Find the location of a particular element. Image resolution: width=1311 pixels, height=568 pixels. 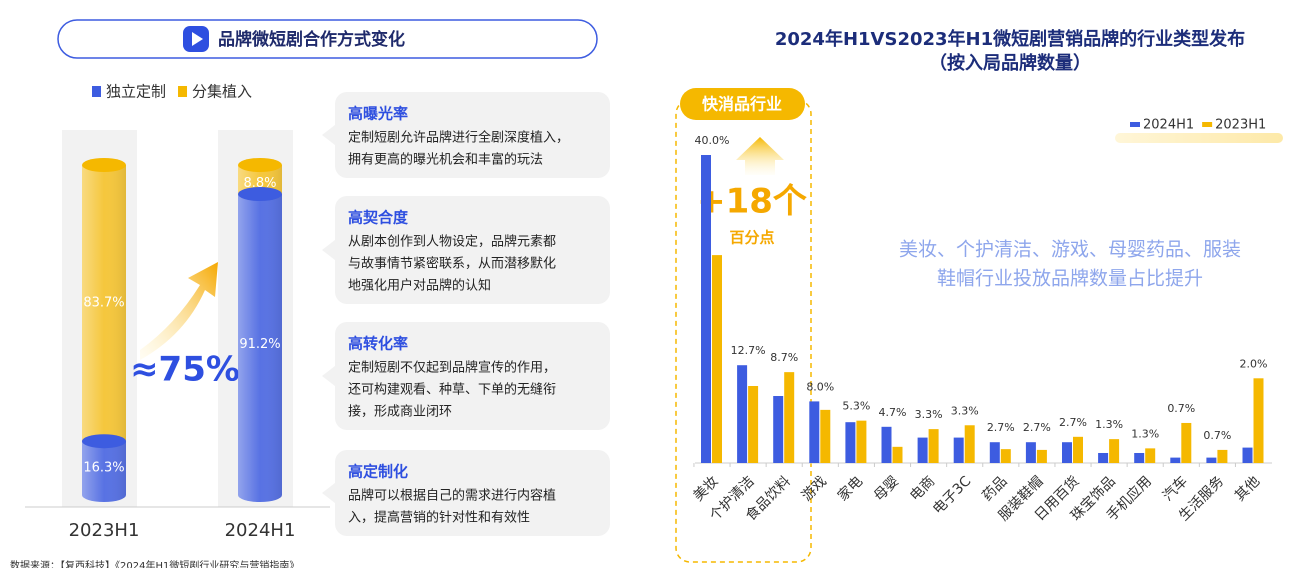

card-text: 与故事情节紧密联系，从而潜移默化 is located at coordinates (452, 264).